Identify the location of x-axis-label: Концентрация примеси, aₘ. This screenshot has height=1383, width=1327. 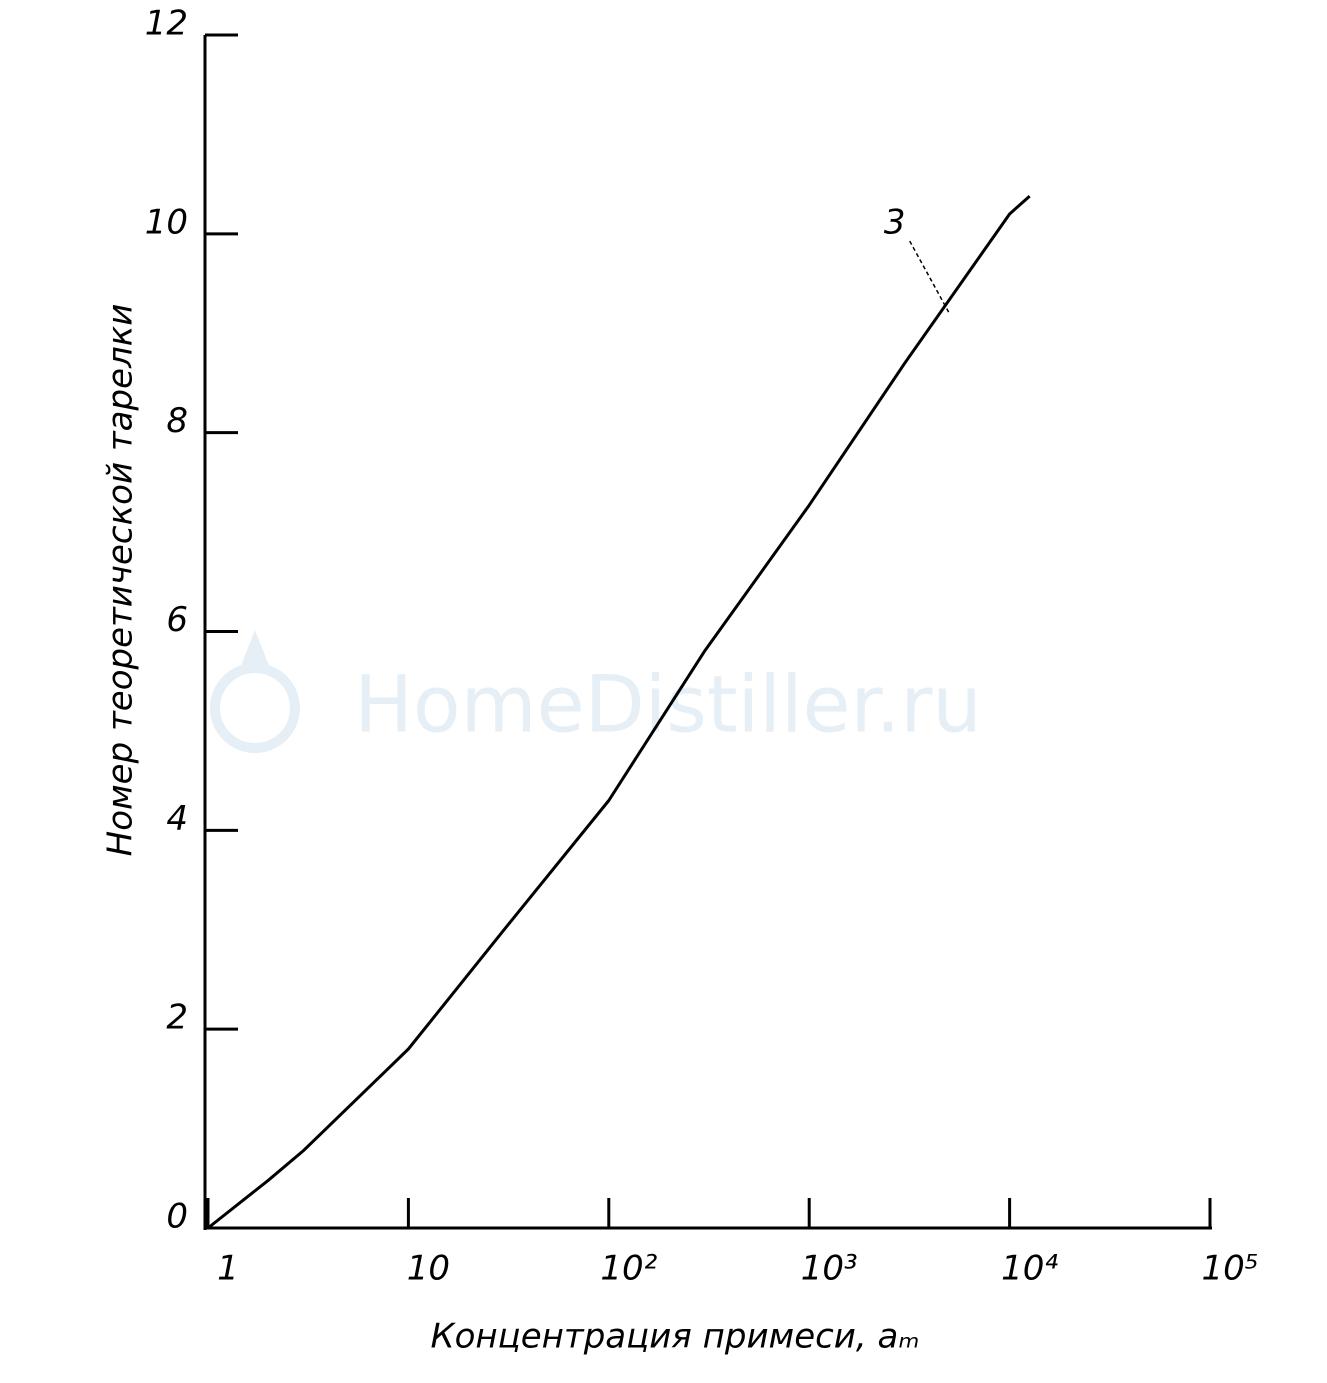
(674, 1337).